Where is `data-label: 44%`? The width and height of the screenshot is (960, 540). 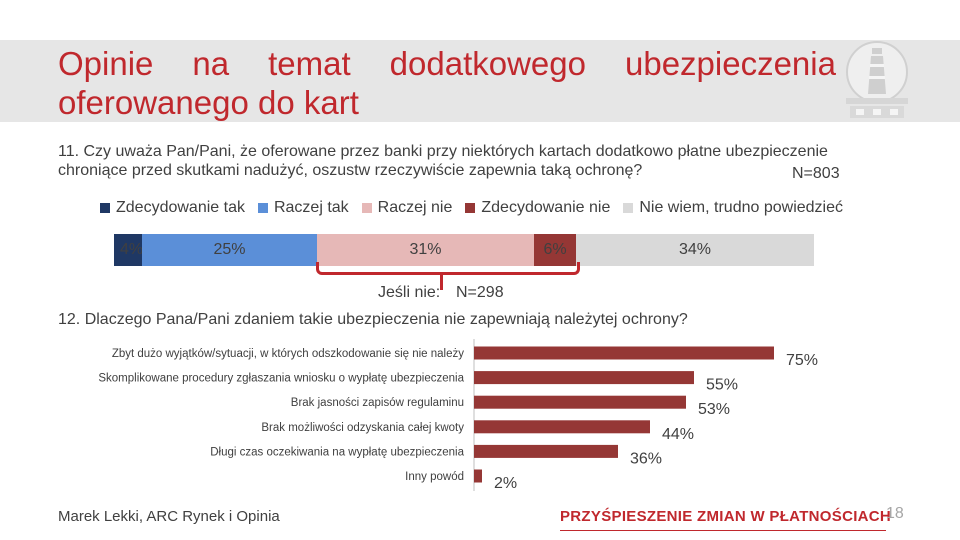 data-label: 44% is located at coordinates (678, 434).